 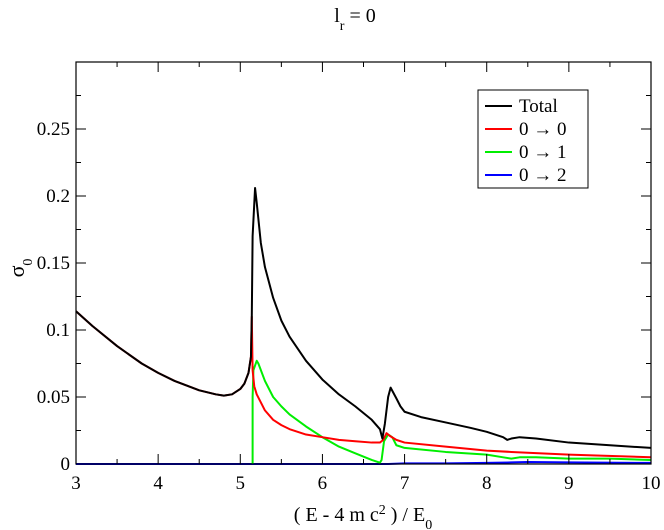 What do you see at coordinates (543, 175) in the screenshot?
I see `legend-label-s02: 0 → 2` at bounding box center [543, 175].